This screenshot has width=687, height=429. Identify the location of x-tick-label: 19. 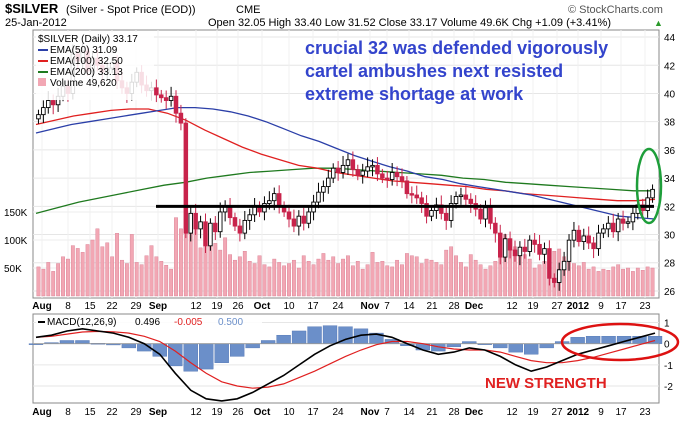
(533, 306).